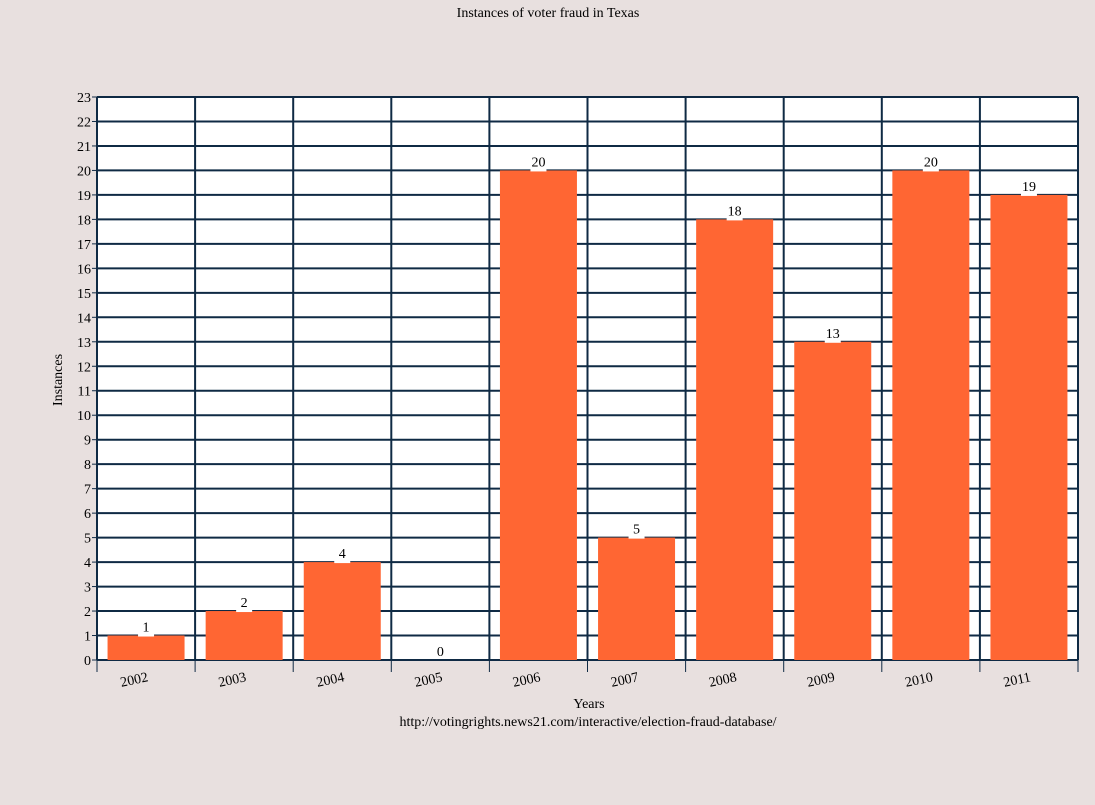 This screenshot has width=1095, height=805. I want to click on y-axis-label: Instances, so click(58, 380).